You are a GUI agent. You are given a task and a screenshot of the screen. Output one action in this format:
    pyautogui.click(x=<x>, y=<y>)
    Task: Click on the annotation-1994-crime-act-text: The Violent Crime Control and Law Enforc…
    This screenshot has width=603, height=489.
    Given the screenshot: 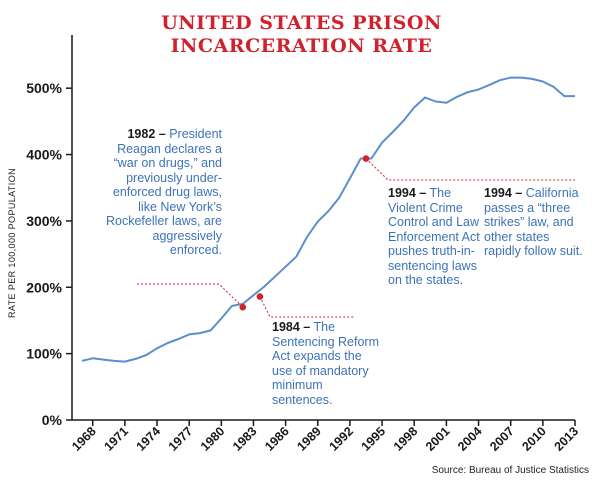 What is the action you would take?
    pyautogui.click(x=434, y=236)
    